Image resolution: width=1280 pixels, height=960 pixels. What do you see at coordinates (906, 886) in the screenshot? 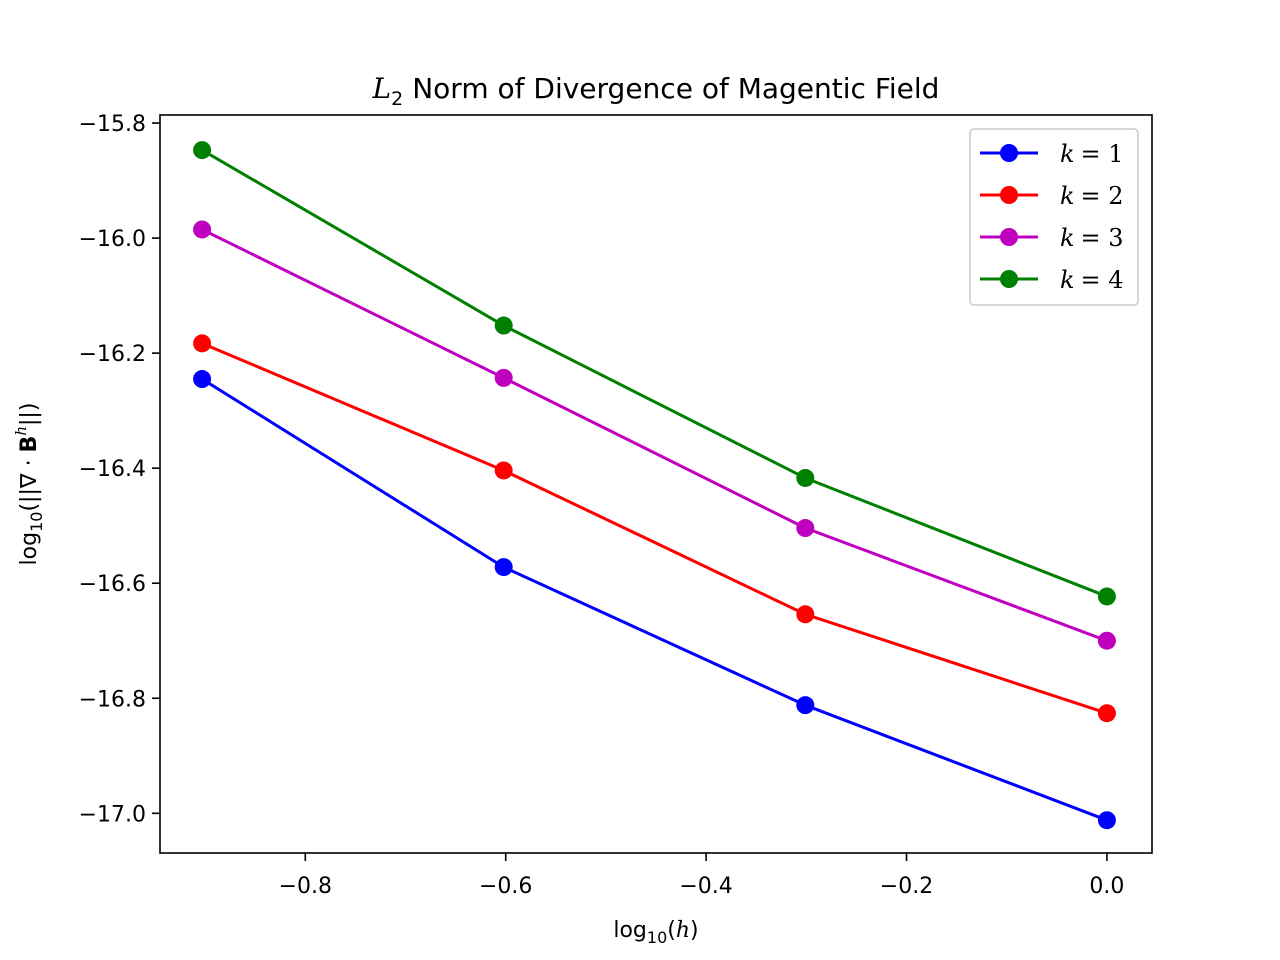
I see `x-tick-label: −0.2` at bounding box center [906, 886].